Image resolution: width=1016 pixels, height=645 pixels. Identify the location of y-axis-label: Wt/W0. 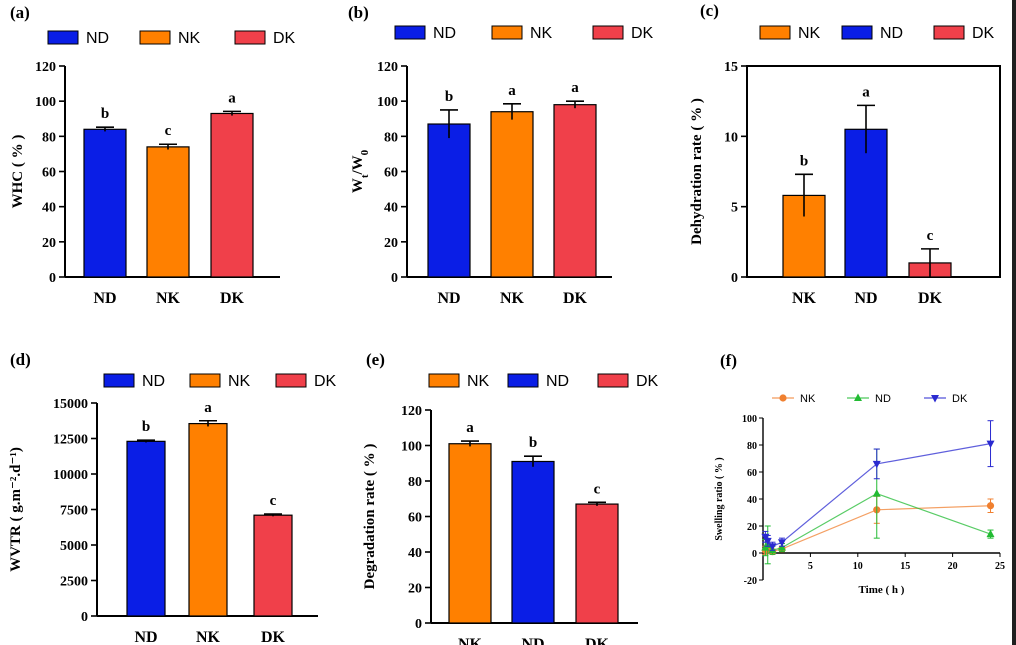
(360, 171).